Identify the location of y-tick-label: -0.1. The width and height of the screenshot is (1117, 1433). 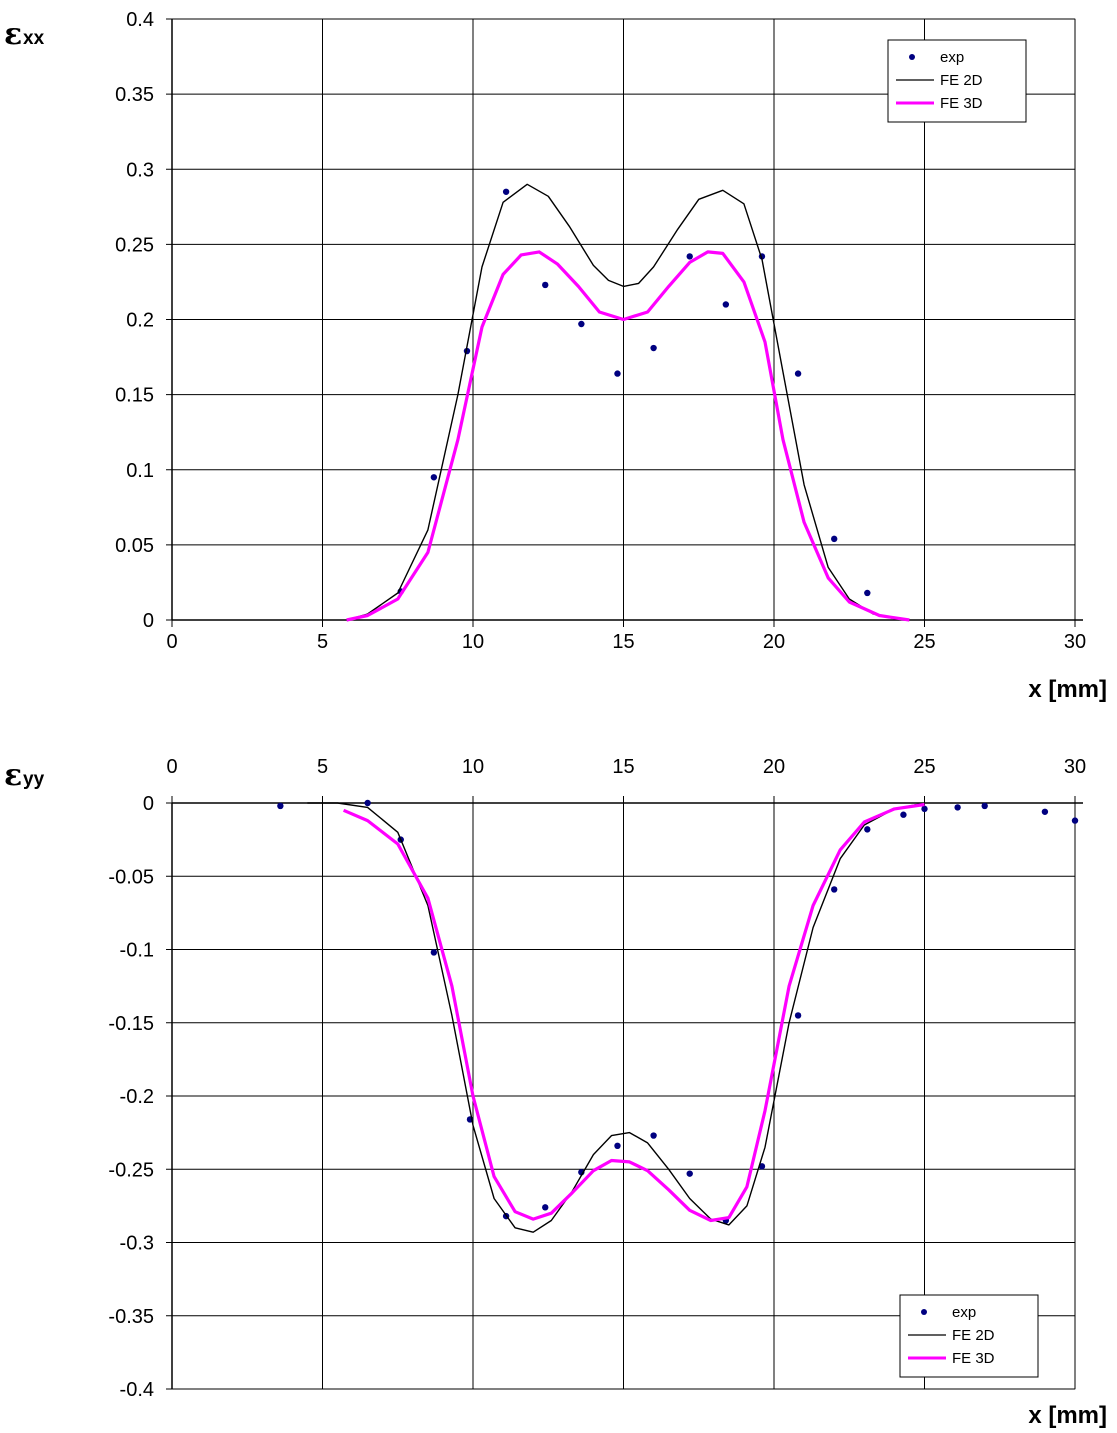
(137, 951).